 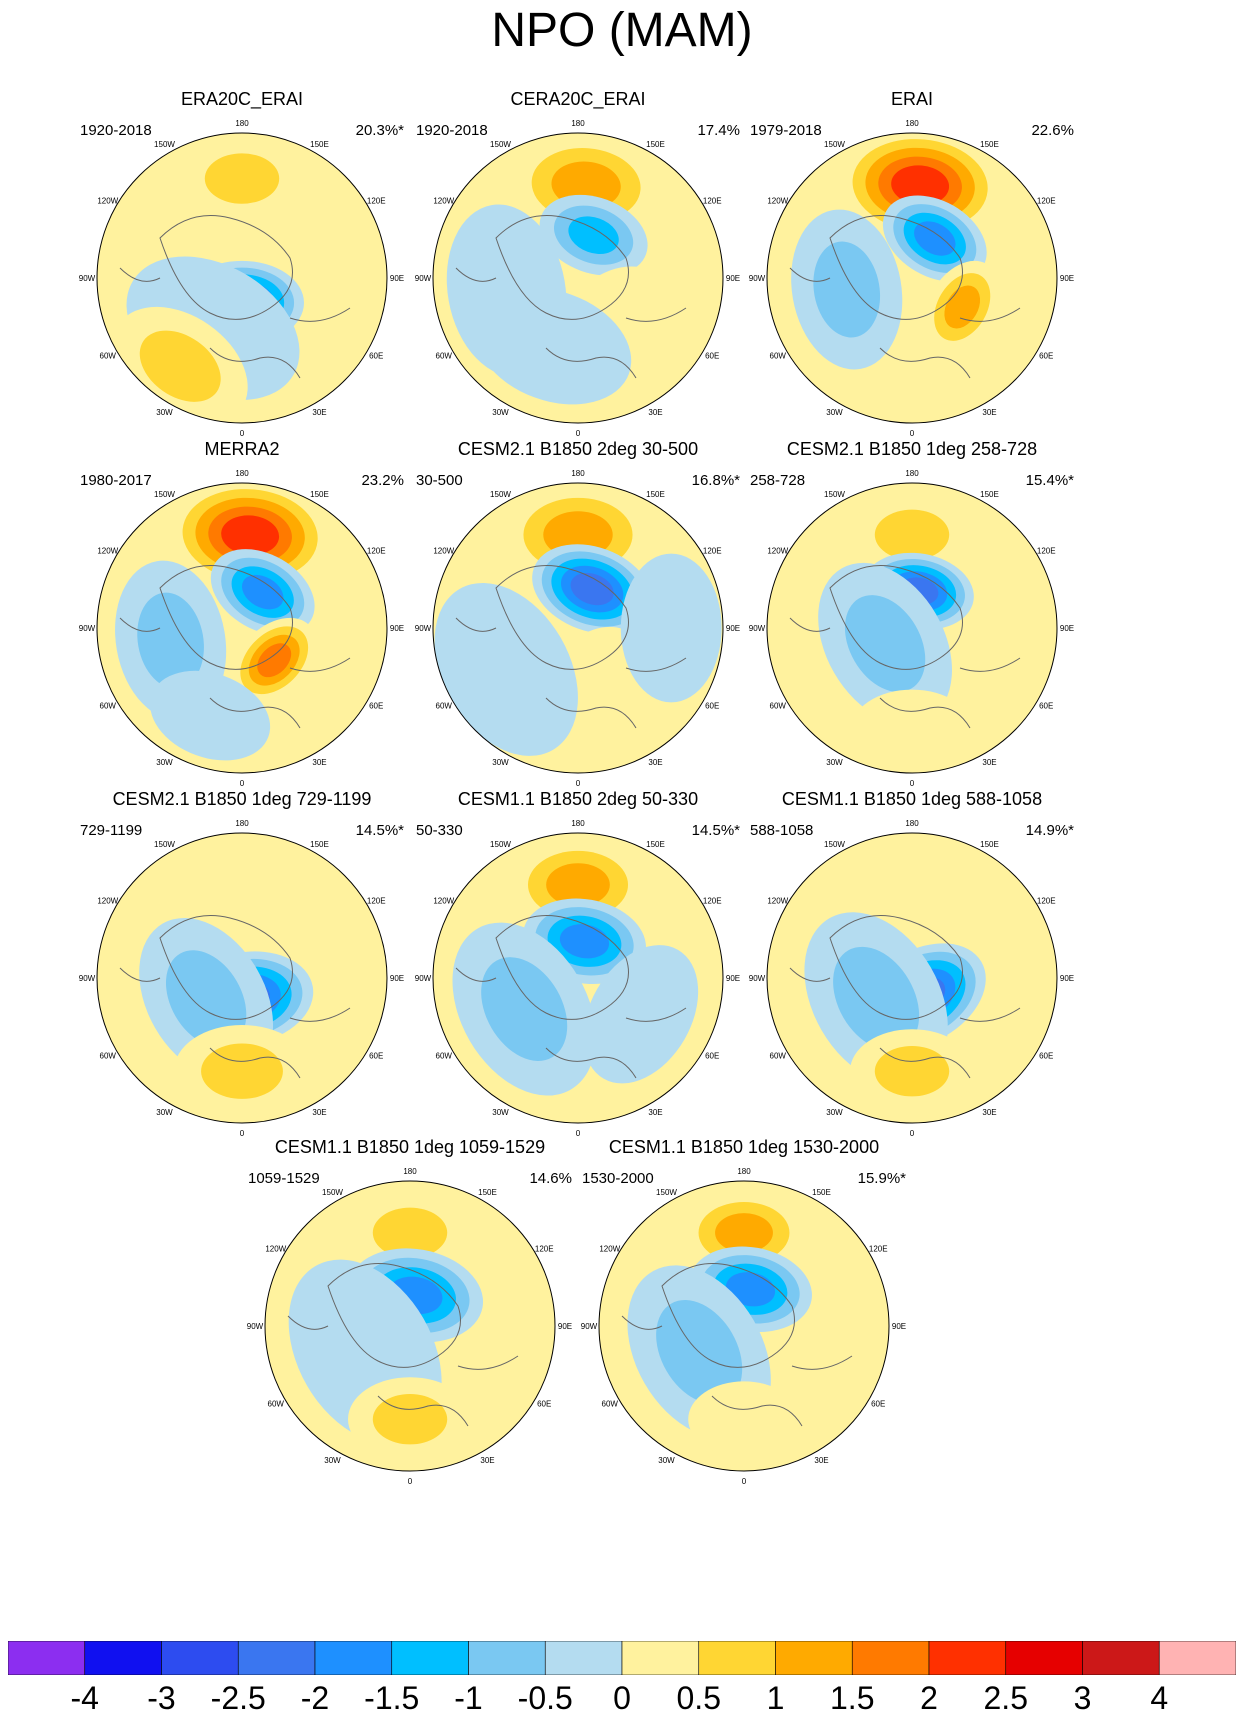 I want to click on colorbar-tick-label: -0.5, so click(x=545, y=1698).